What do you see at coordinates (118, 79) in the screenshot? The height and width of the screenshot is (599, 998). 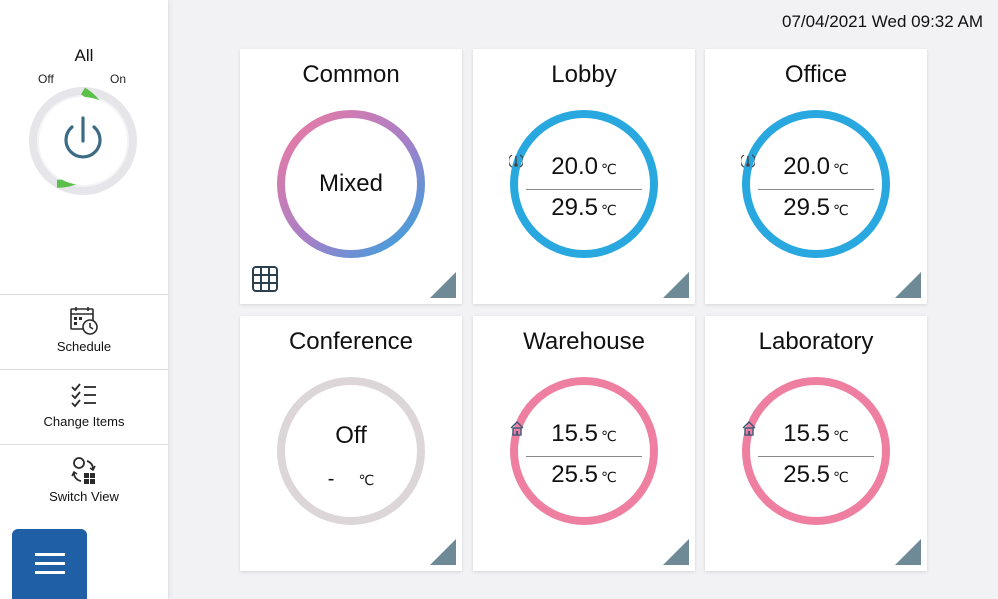 I see `on-label: On` at bounding box center [118, 79].